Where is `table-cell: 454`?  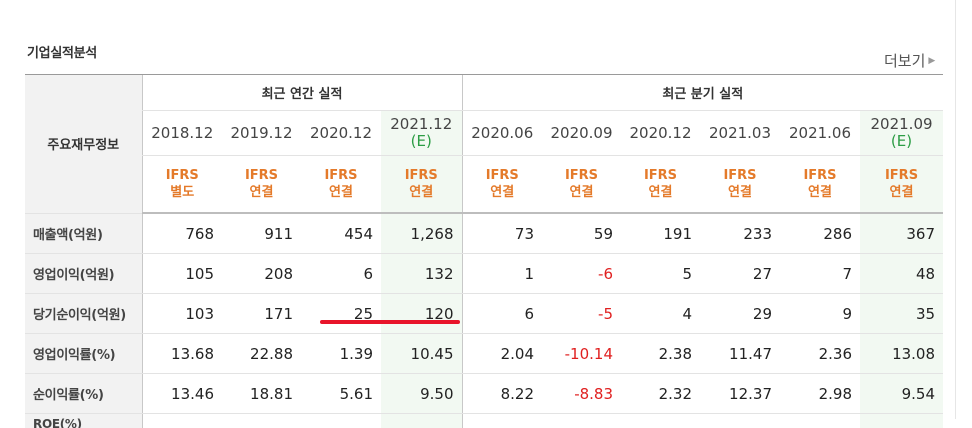 table-cell: 454 is located at coordinates (341, 233).